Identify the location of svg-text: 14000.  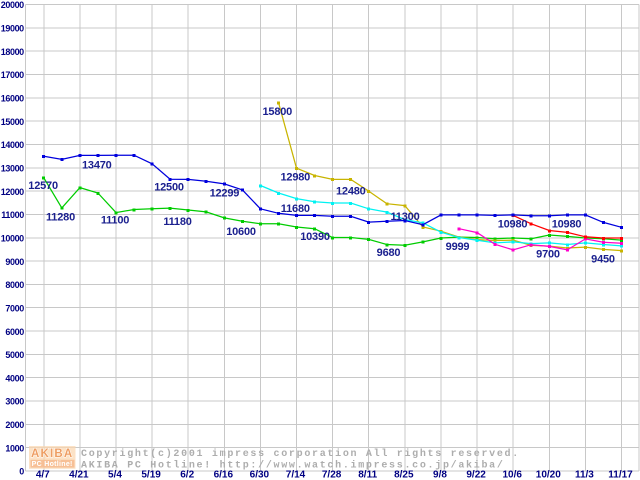
(12, 145).